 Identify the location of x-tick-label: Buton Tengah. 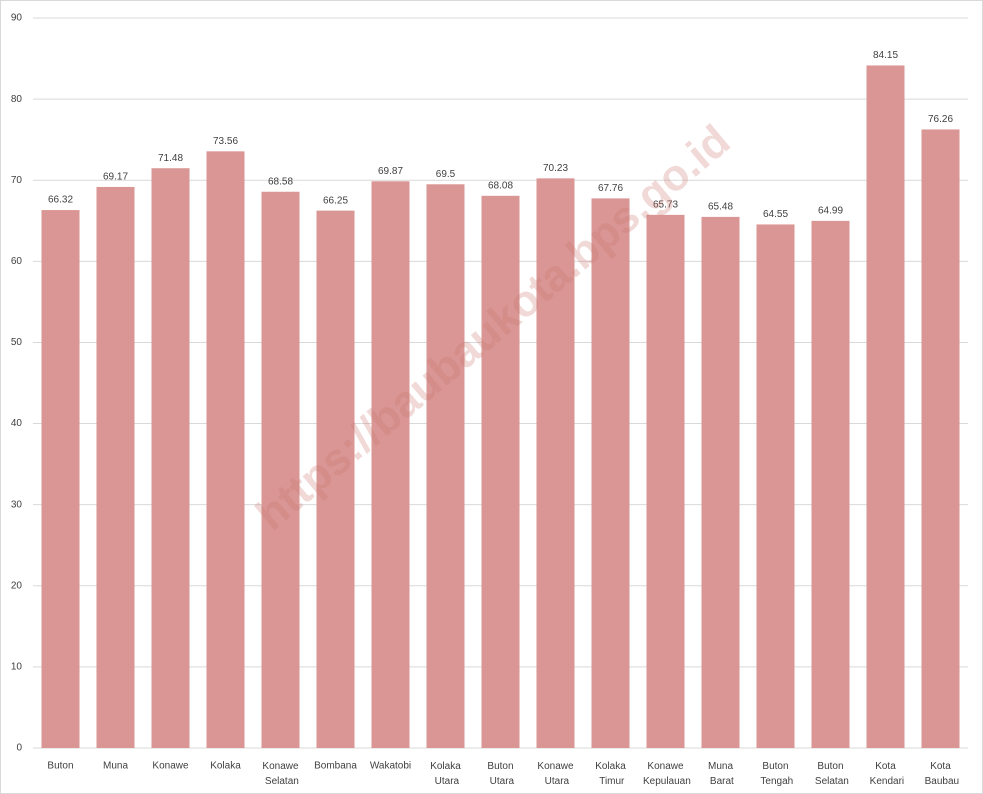
(775, 774).